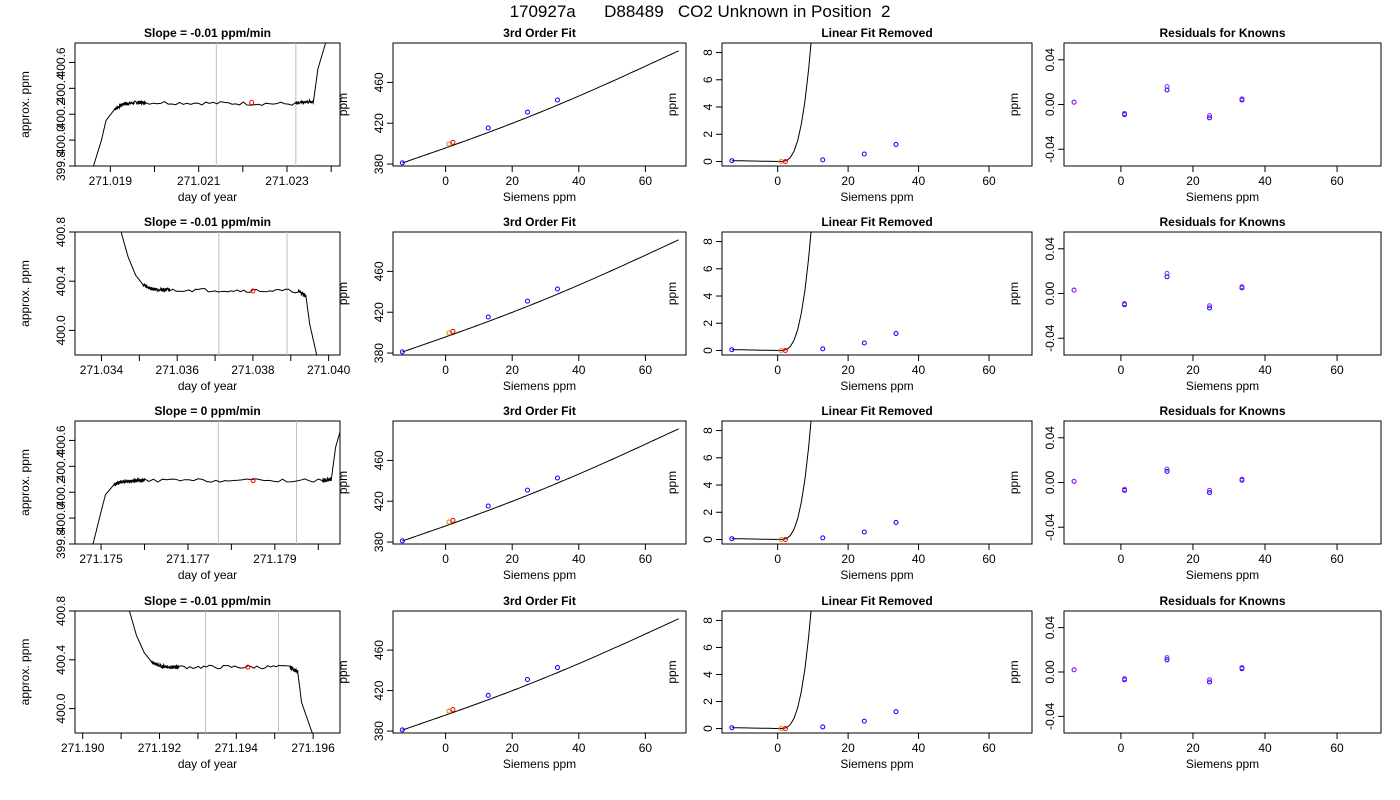 Image resolution: width=1400 pixels, height=800 pixels. I want to click on chart-13-xlabel: day of year, so click(207, 764).